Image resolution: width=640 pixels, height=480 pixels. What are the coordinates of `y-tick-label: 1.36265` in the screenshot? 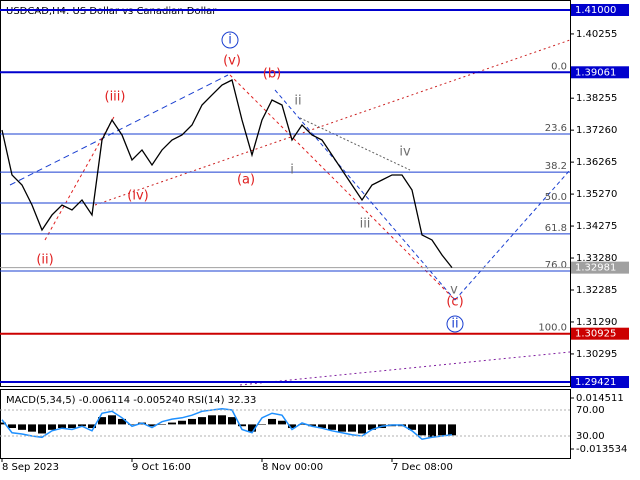 It's located at (596, 162).